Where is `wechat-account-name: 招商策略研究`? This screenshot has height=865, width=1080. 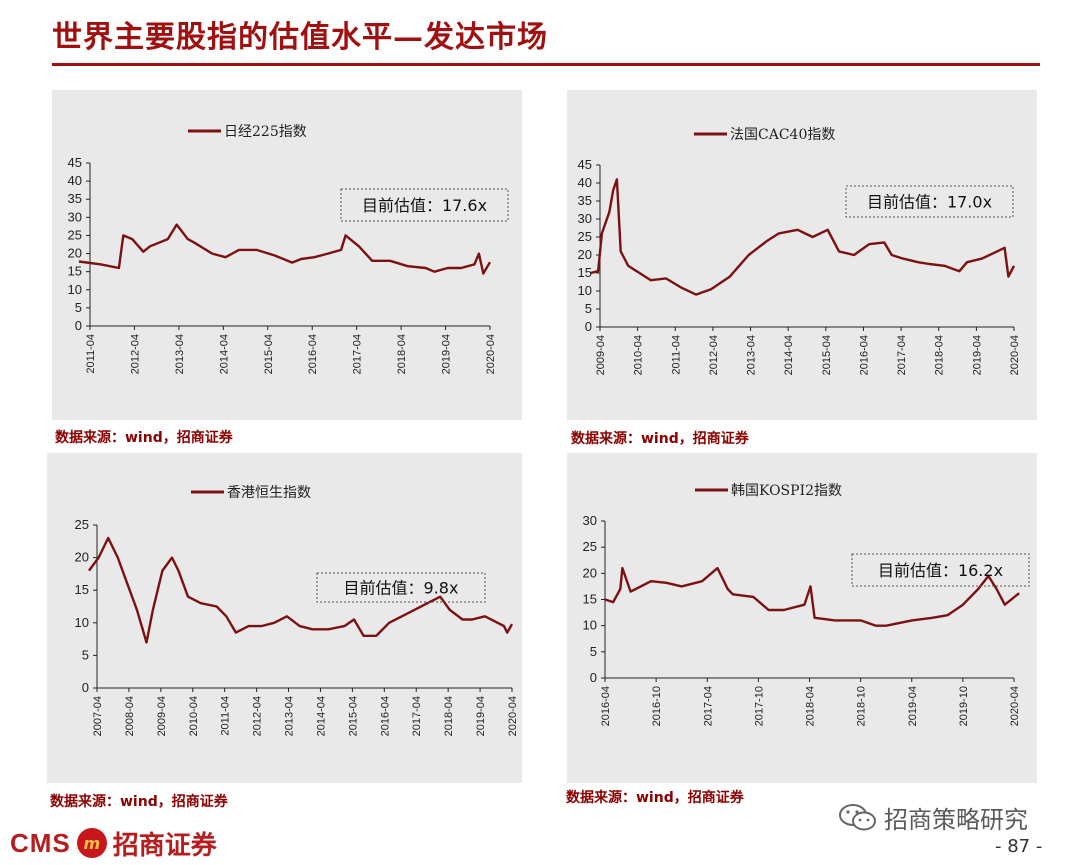 wechat-account-name: 招商策略研究 is located at coordinates (956, 820).